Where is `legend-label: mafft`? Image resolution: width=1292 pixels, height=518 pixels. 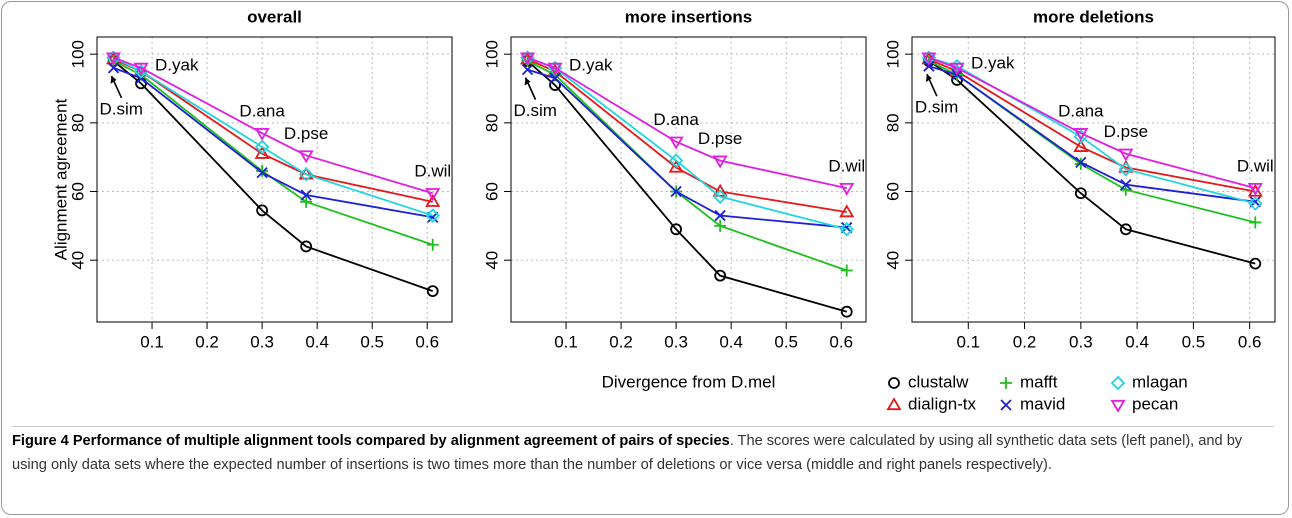 legend-label: mafft is located at coordinates (1039, 381).